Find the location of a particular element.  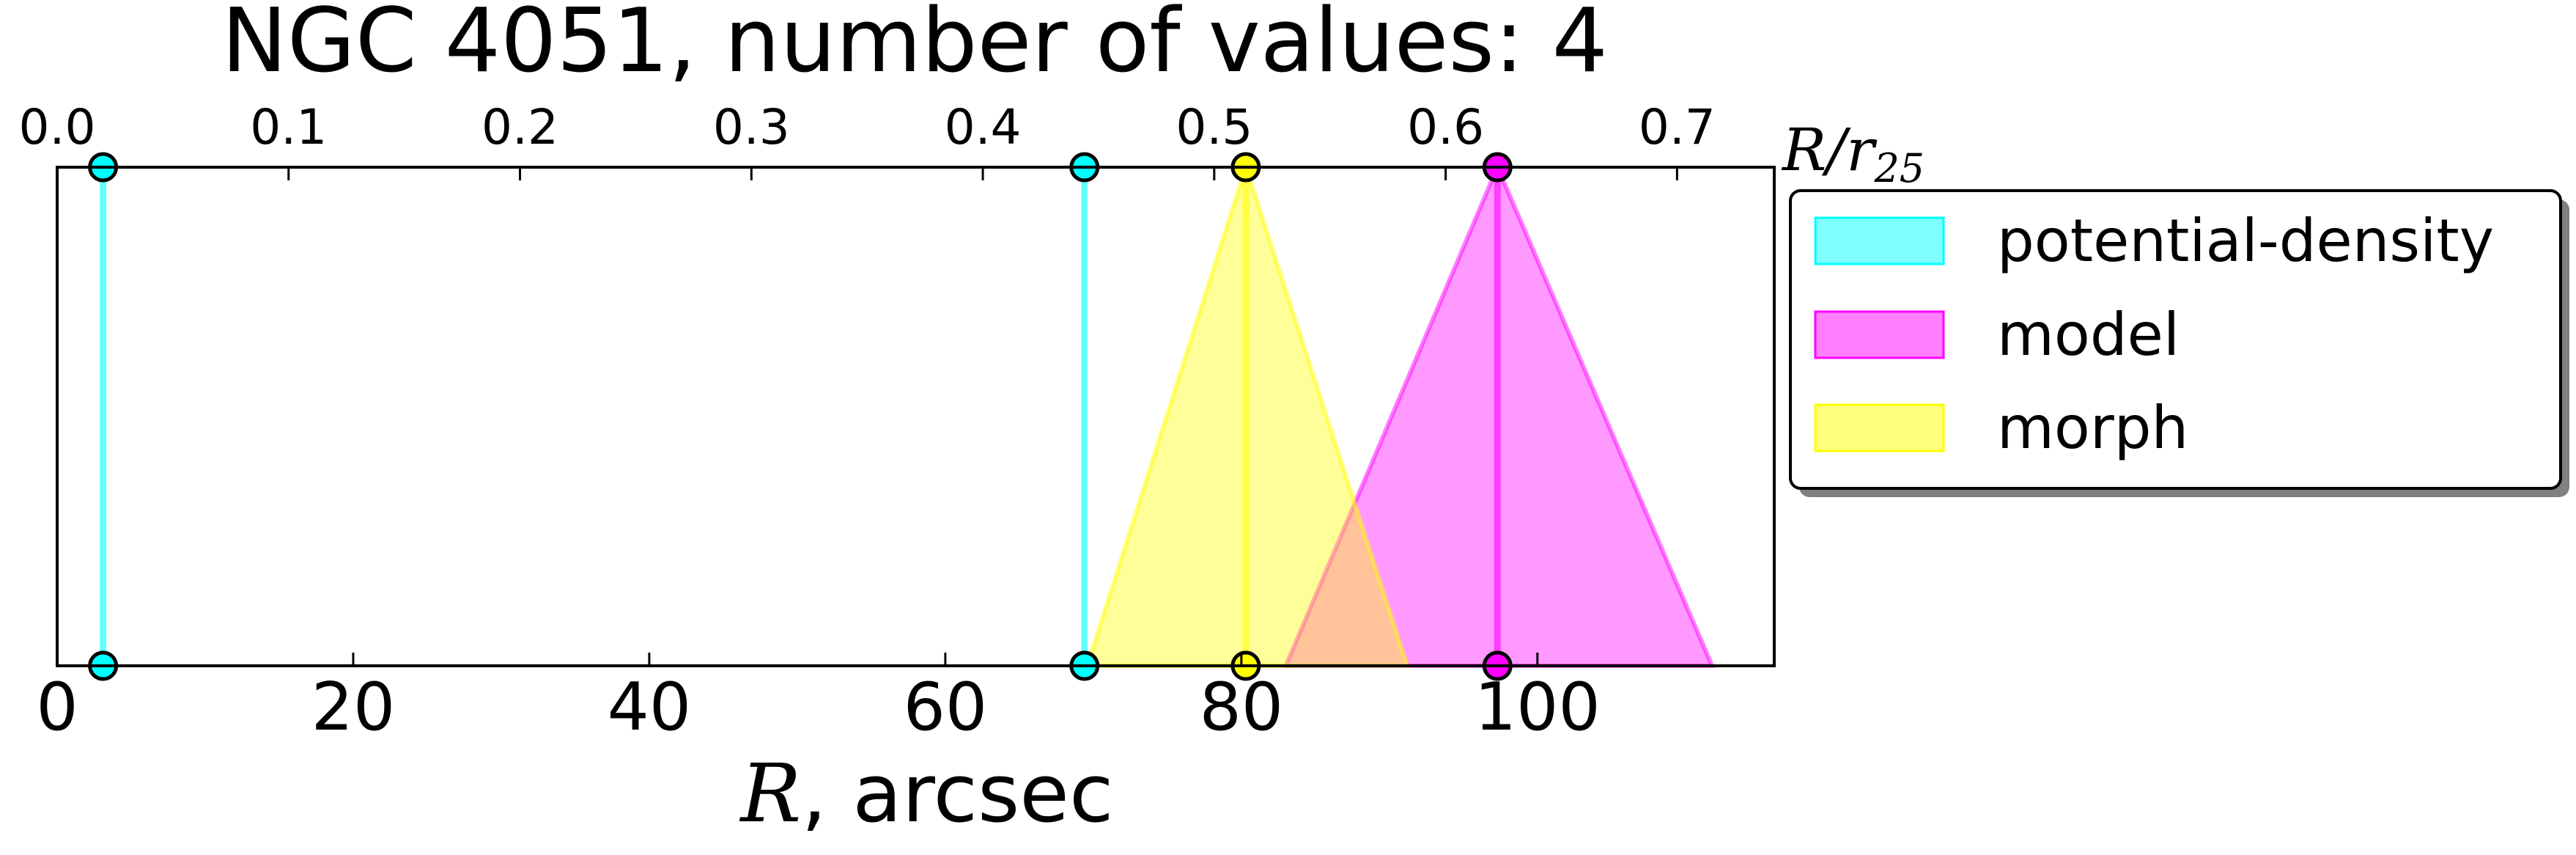

top-tick-label-2: 0.2 is located at coordinates (519, 127).